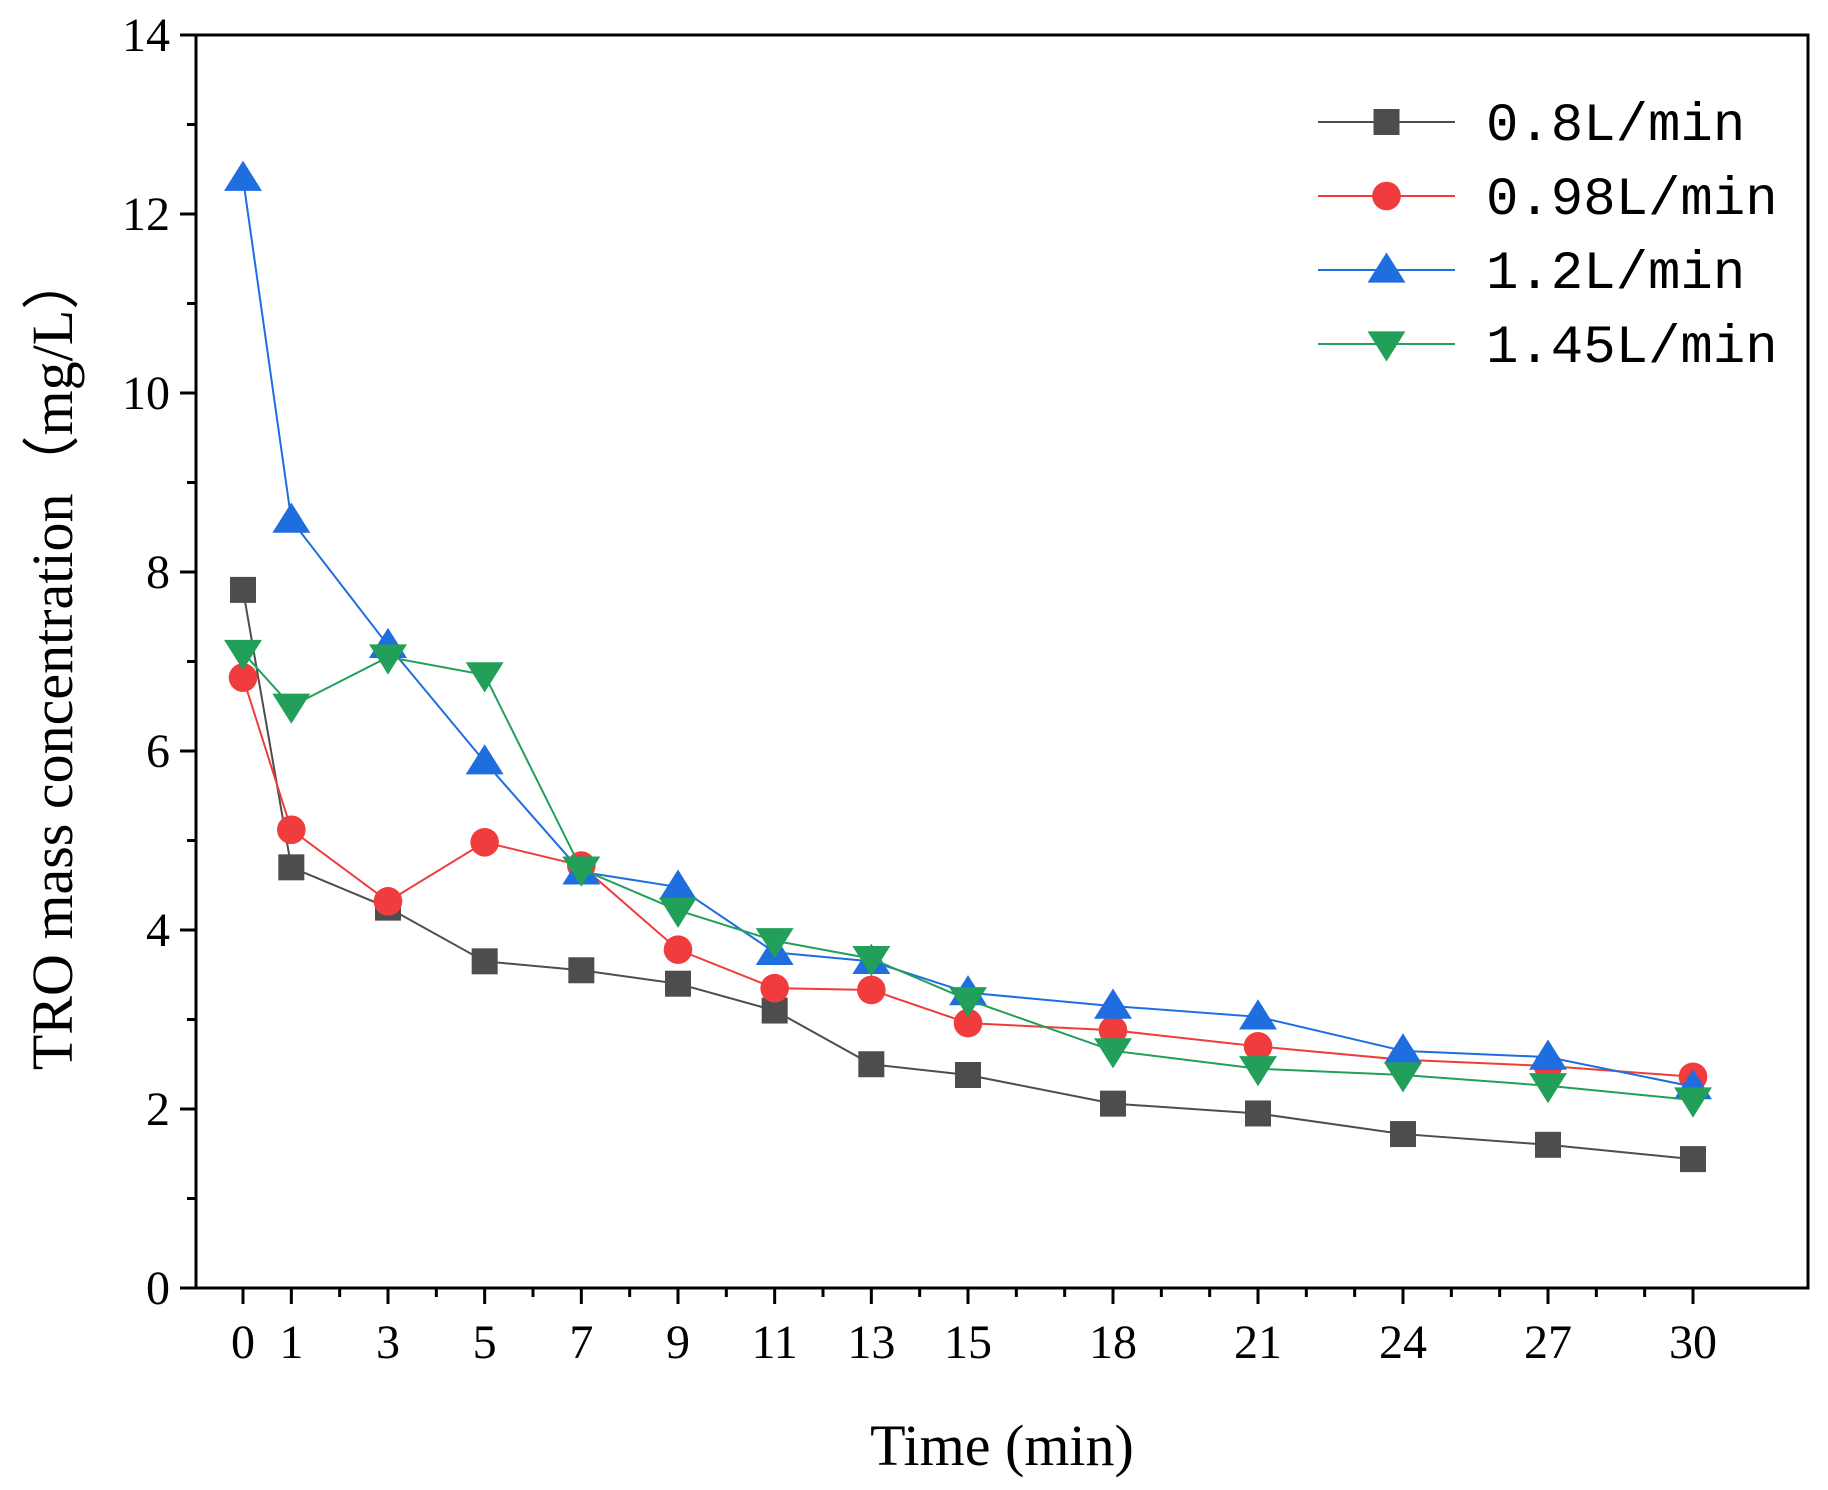 The image size is (1828, 1490). I want to click on y-tick-label: 2, so click(158, 1109).